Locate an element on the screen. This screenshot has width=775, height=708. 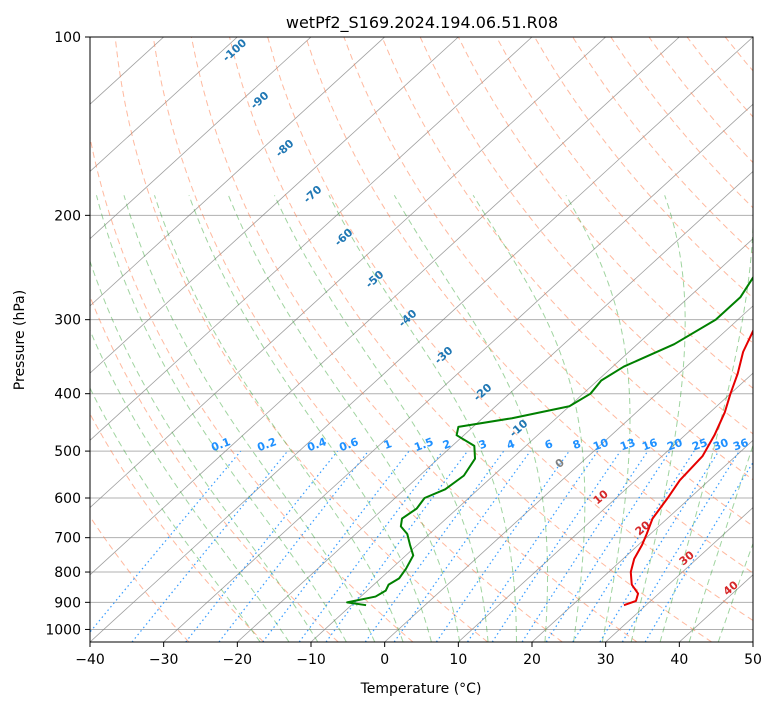
y-tick-label: 300 is located at coordinates (67, 321).